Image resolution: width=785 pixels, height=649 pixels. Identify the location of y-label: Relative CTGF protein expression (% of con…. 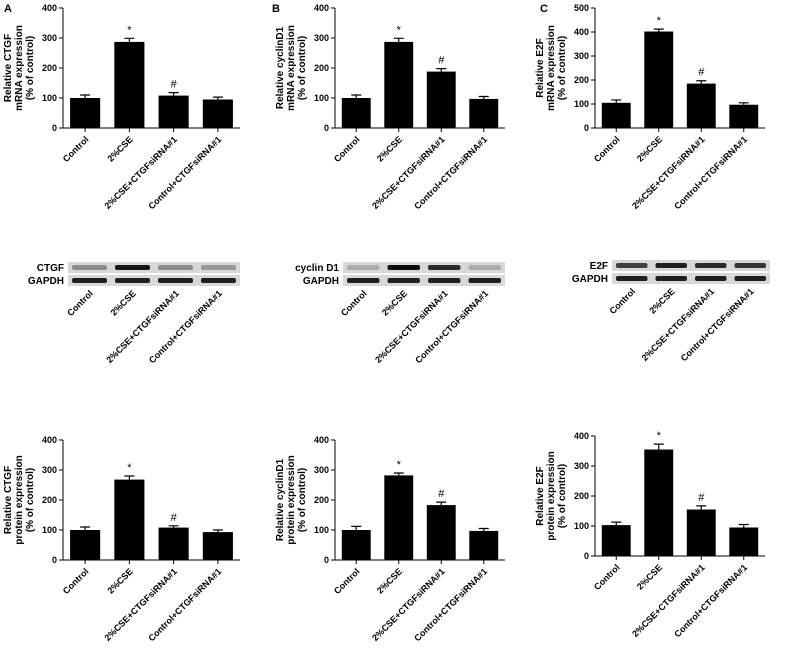
(19, 499).